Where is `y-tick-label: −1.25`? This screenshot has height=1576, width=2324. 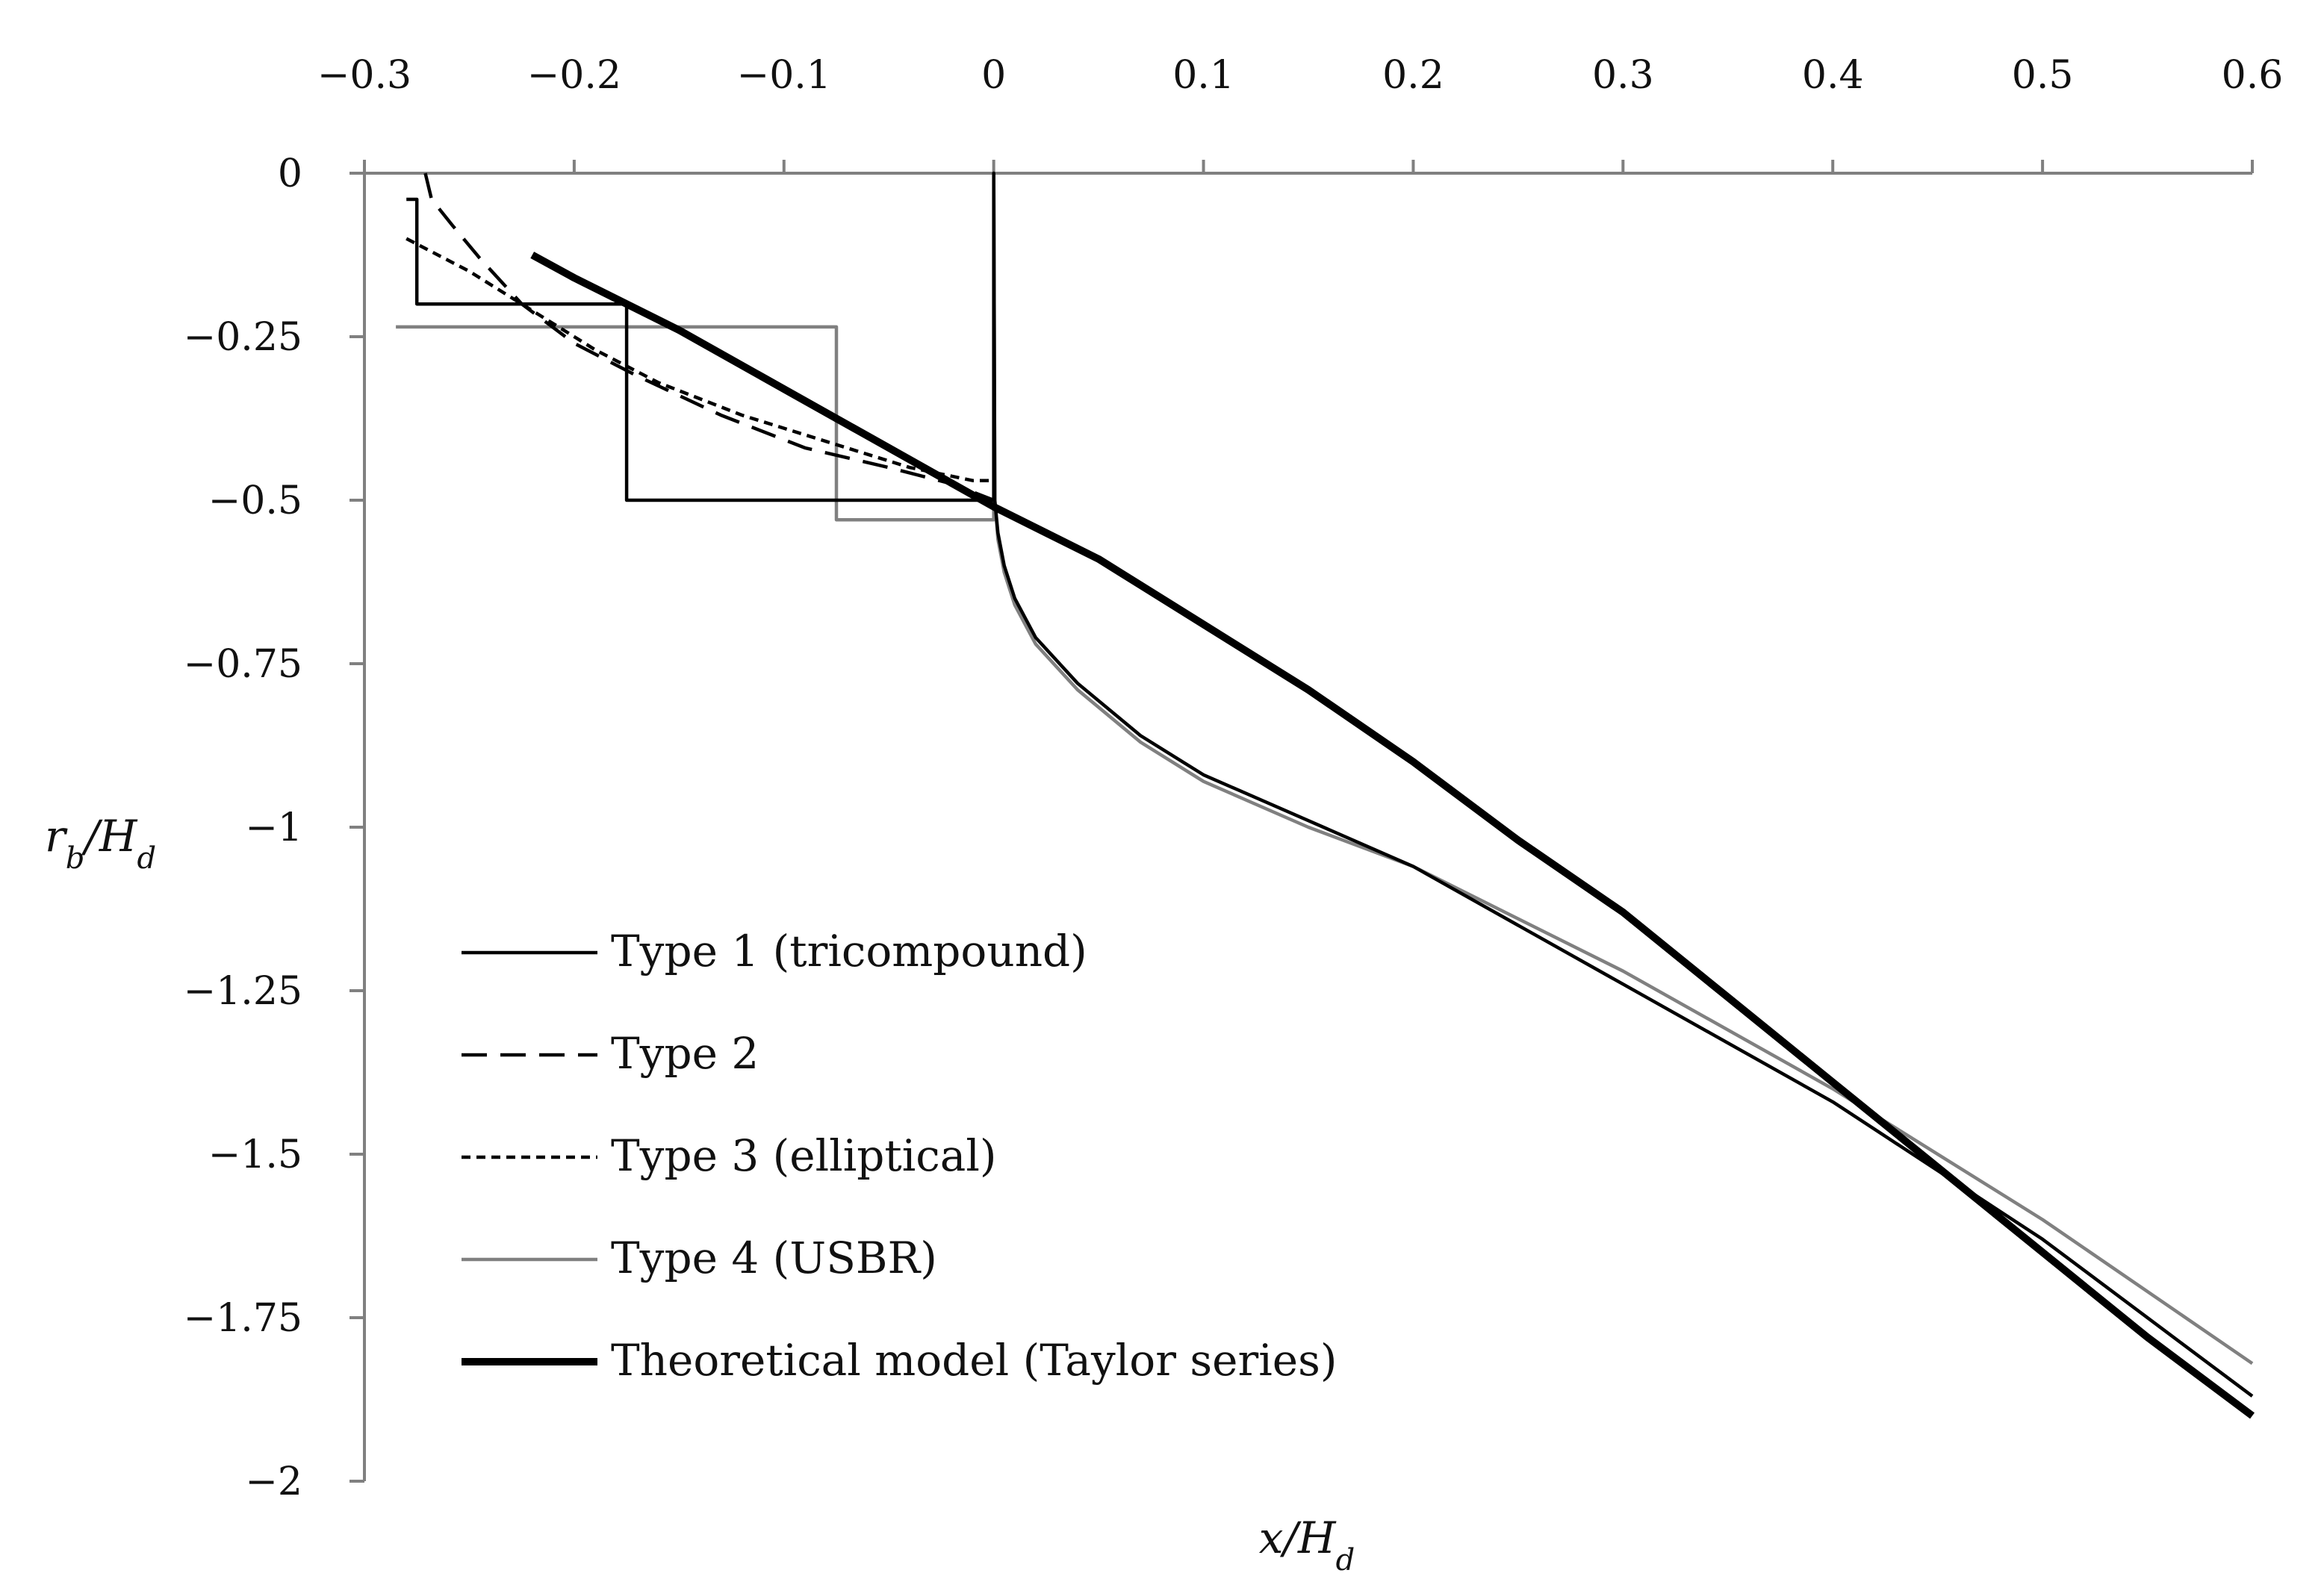
y-tick-label: −1.25 is located at coordinates (243, 991).